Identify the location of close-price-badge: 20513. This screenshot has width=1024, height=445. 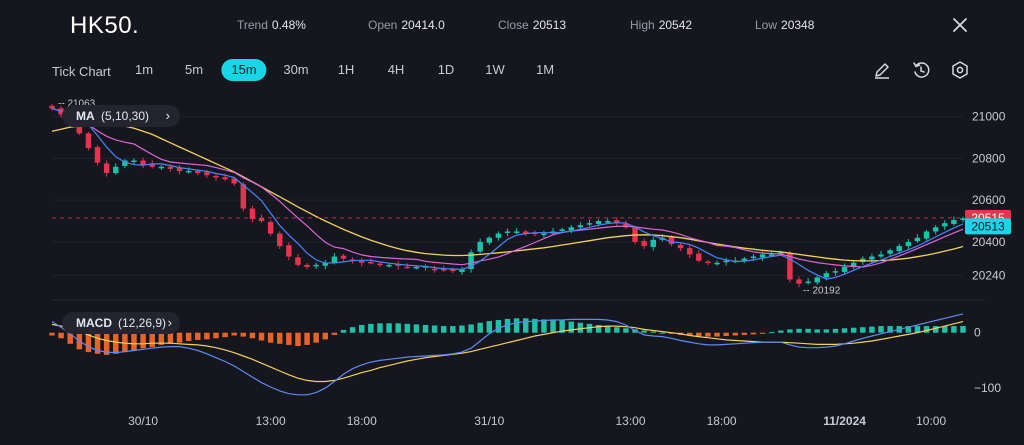
(988, 226).